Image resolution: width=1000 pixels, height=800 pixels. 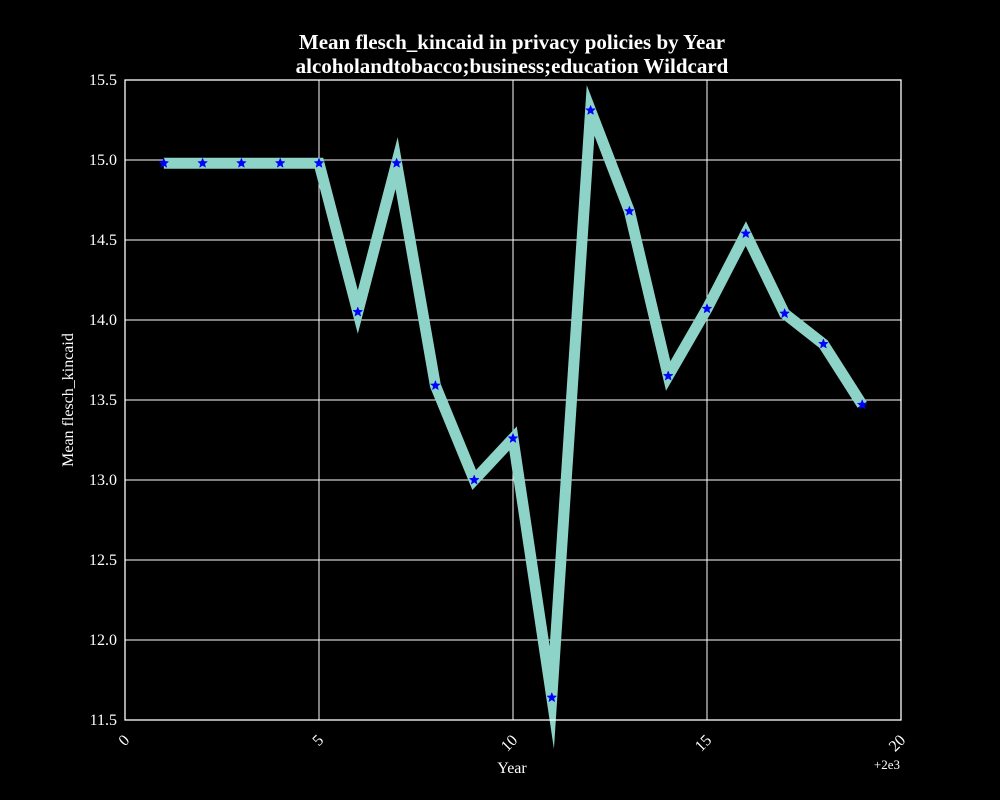 What do you see at coordinates (103, 720) in the screenshot?
I see `y-tick-label: 11.5` at bounding box center [103, 720].